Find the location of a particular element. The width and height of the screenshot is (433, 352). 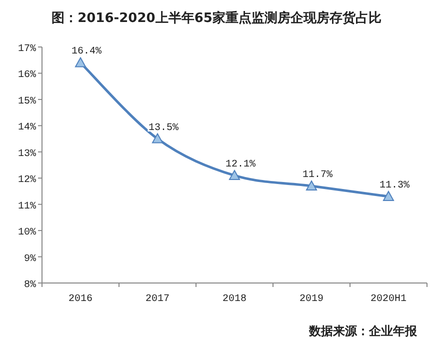

data-label: 11.3% is located at coordinates (394, 186).